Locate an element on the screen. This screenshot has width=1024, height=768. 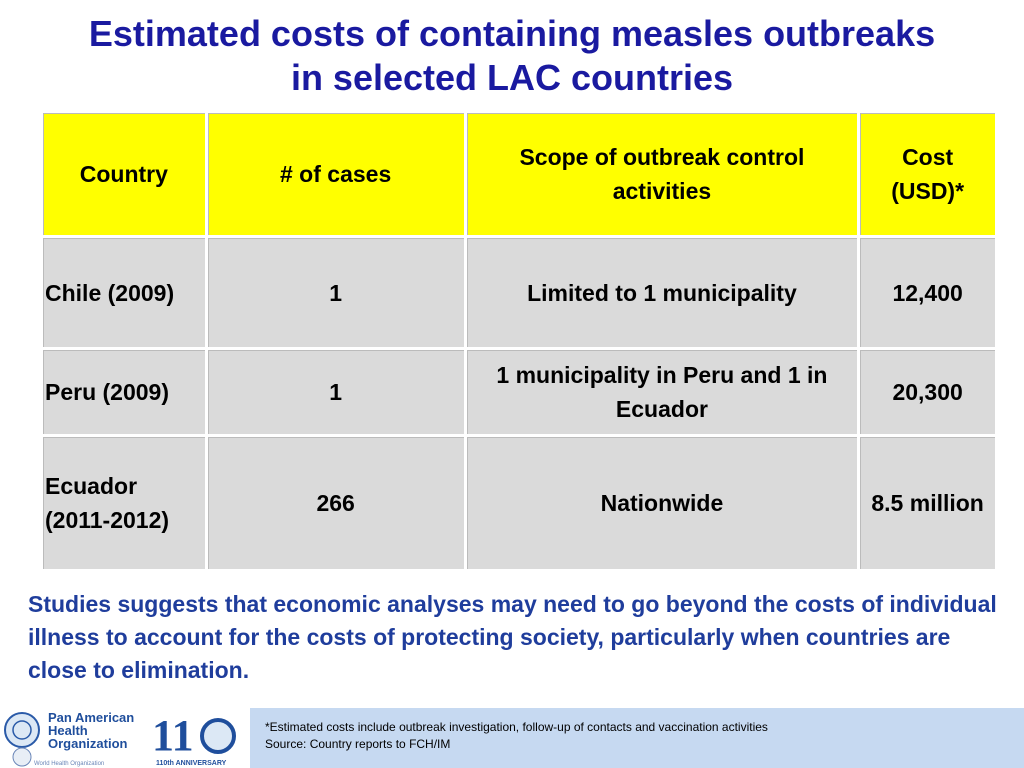
cell: Chile (2009) is located at coordinates (124, 292).